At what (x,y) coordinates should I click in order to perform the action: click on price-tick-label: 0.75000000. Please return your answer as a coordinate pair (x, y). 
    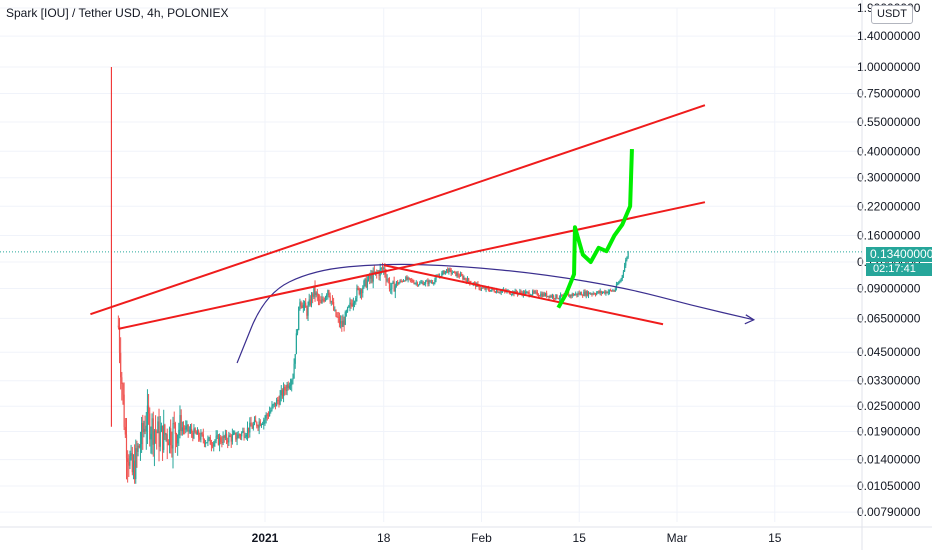
    Looking at the image, I should click on (889, 93).